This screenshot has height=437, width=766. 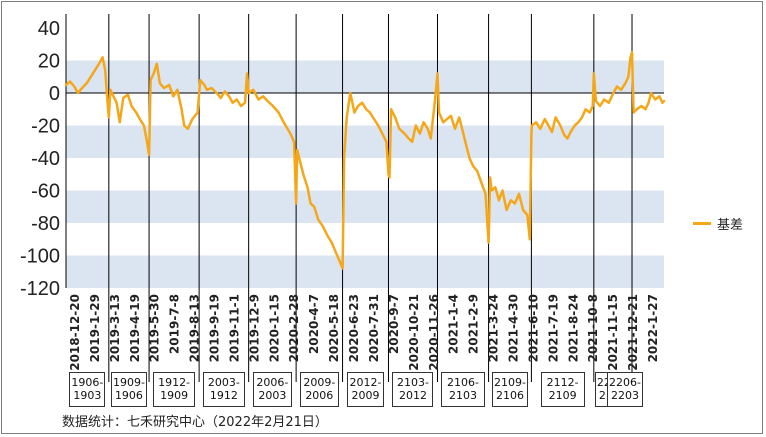 What do you see at coordinates (195, 328) in the screenshot?
I see `x-tick-label: 2019-8-13` at bounding box center [195, 328].